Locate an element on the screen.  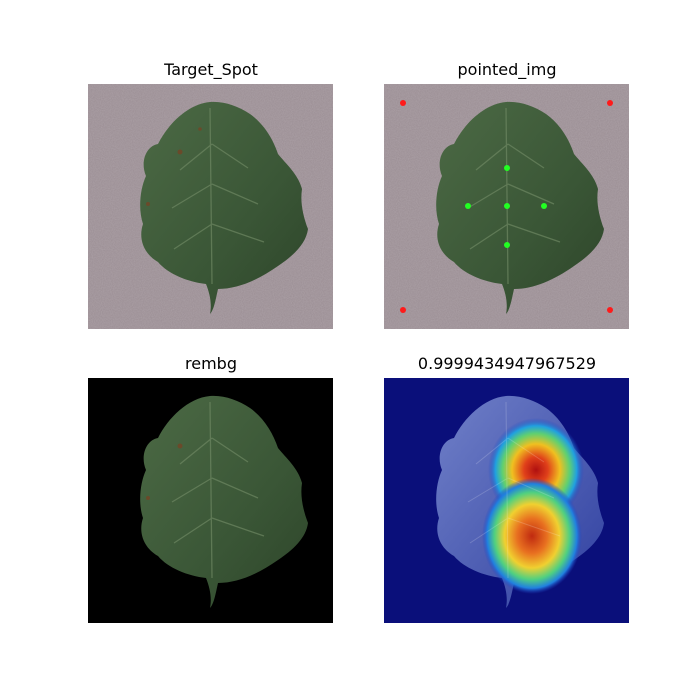
title-pointed-img: pointed_img is located at coordinates (507, 69).